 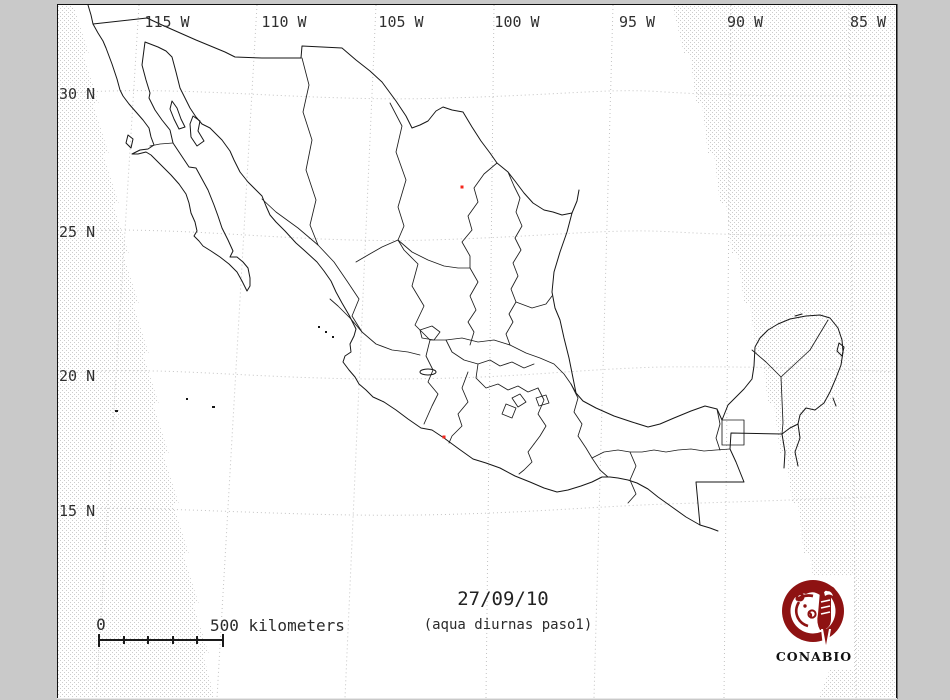 I want to click on conabio-logo: CONABIO, so click(x=814, y=623).